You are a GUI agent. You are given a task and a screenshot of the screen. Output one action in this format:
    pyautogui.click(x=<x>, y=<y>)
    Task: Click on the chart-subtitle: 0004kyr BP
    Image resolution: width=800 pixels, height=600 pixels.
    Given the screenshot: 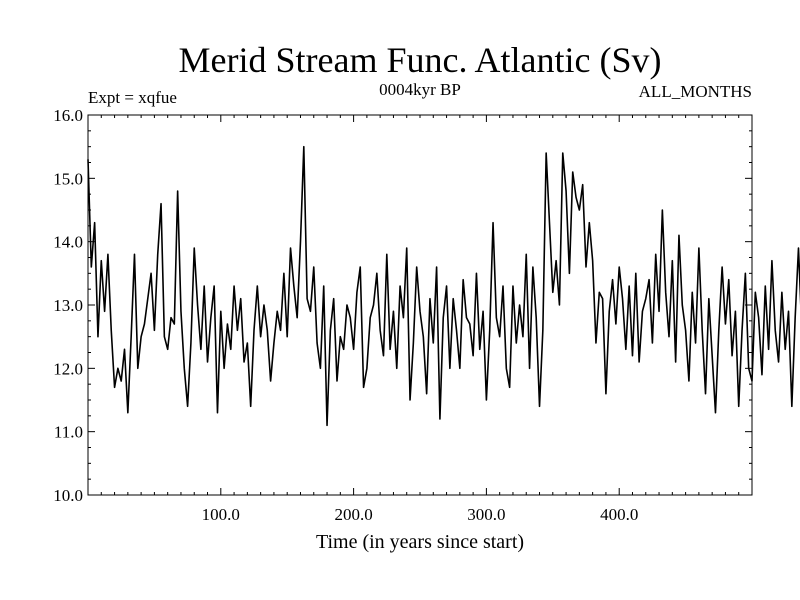 What is the action you would take?
    pyautogui.click(x=420, y=89)
    